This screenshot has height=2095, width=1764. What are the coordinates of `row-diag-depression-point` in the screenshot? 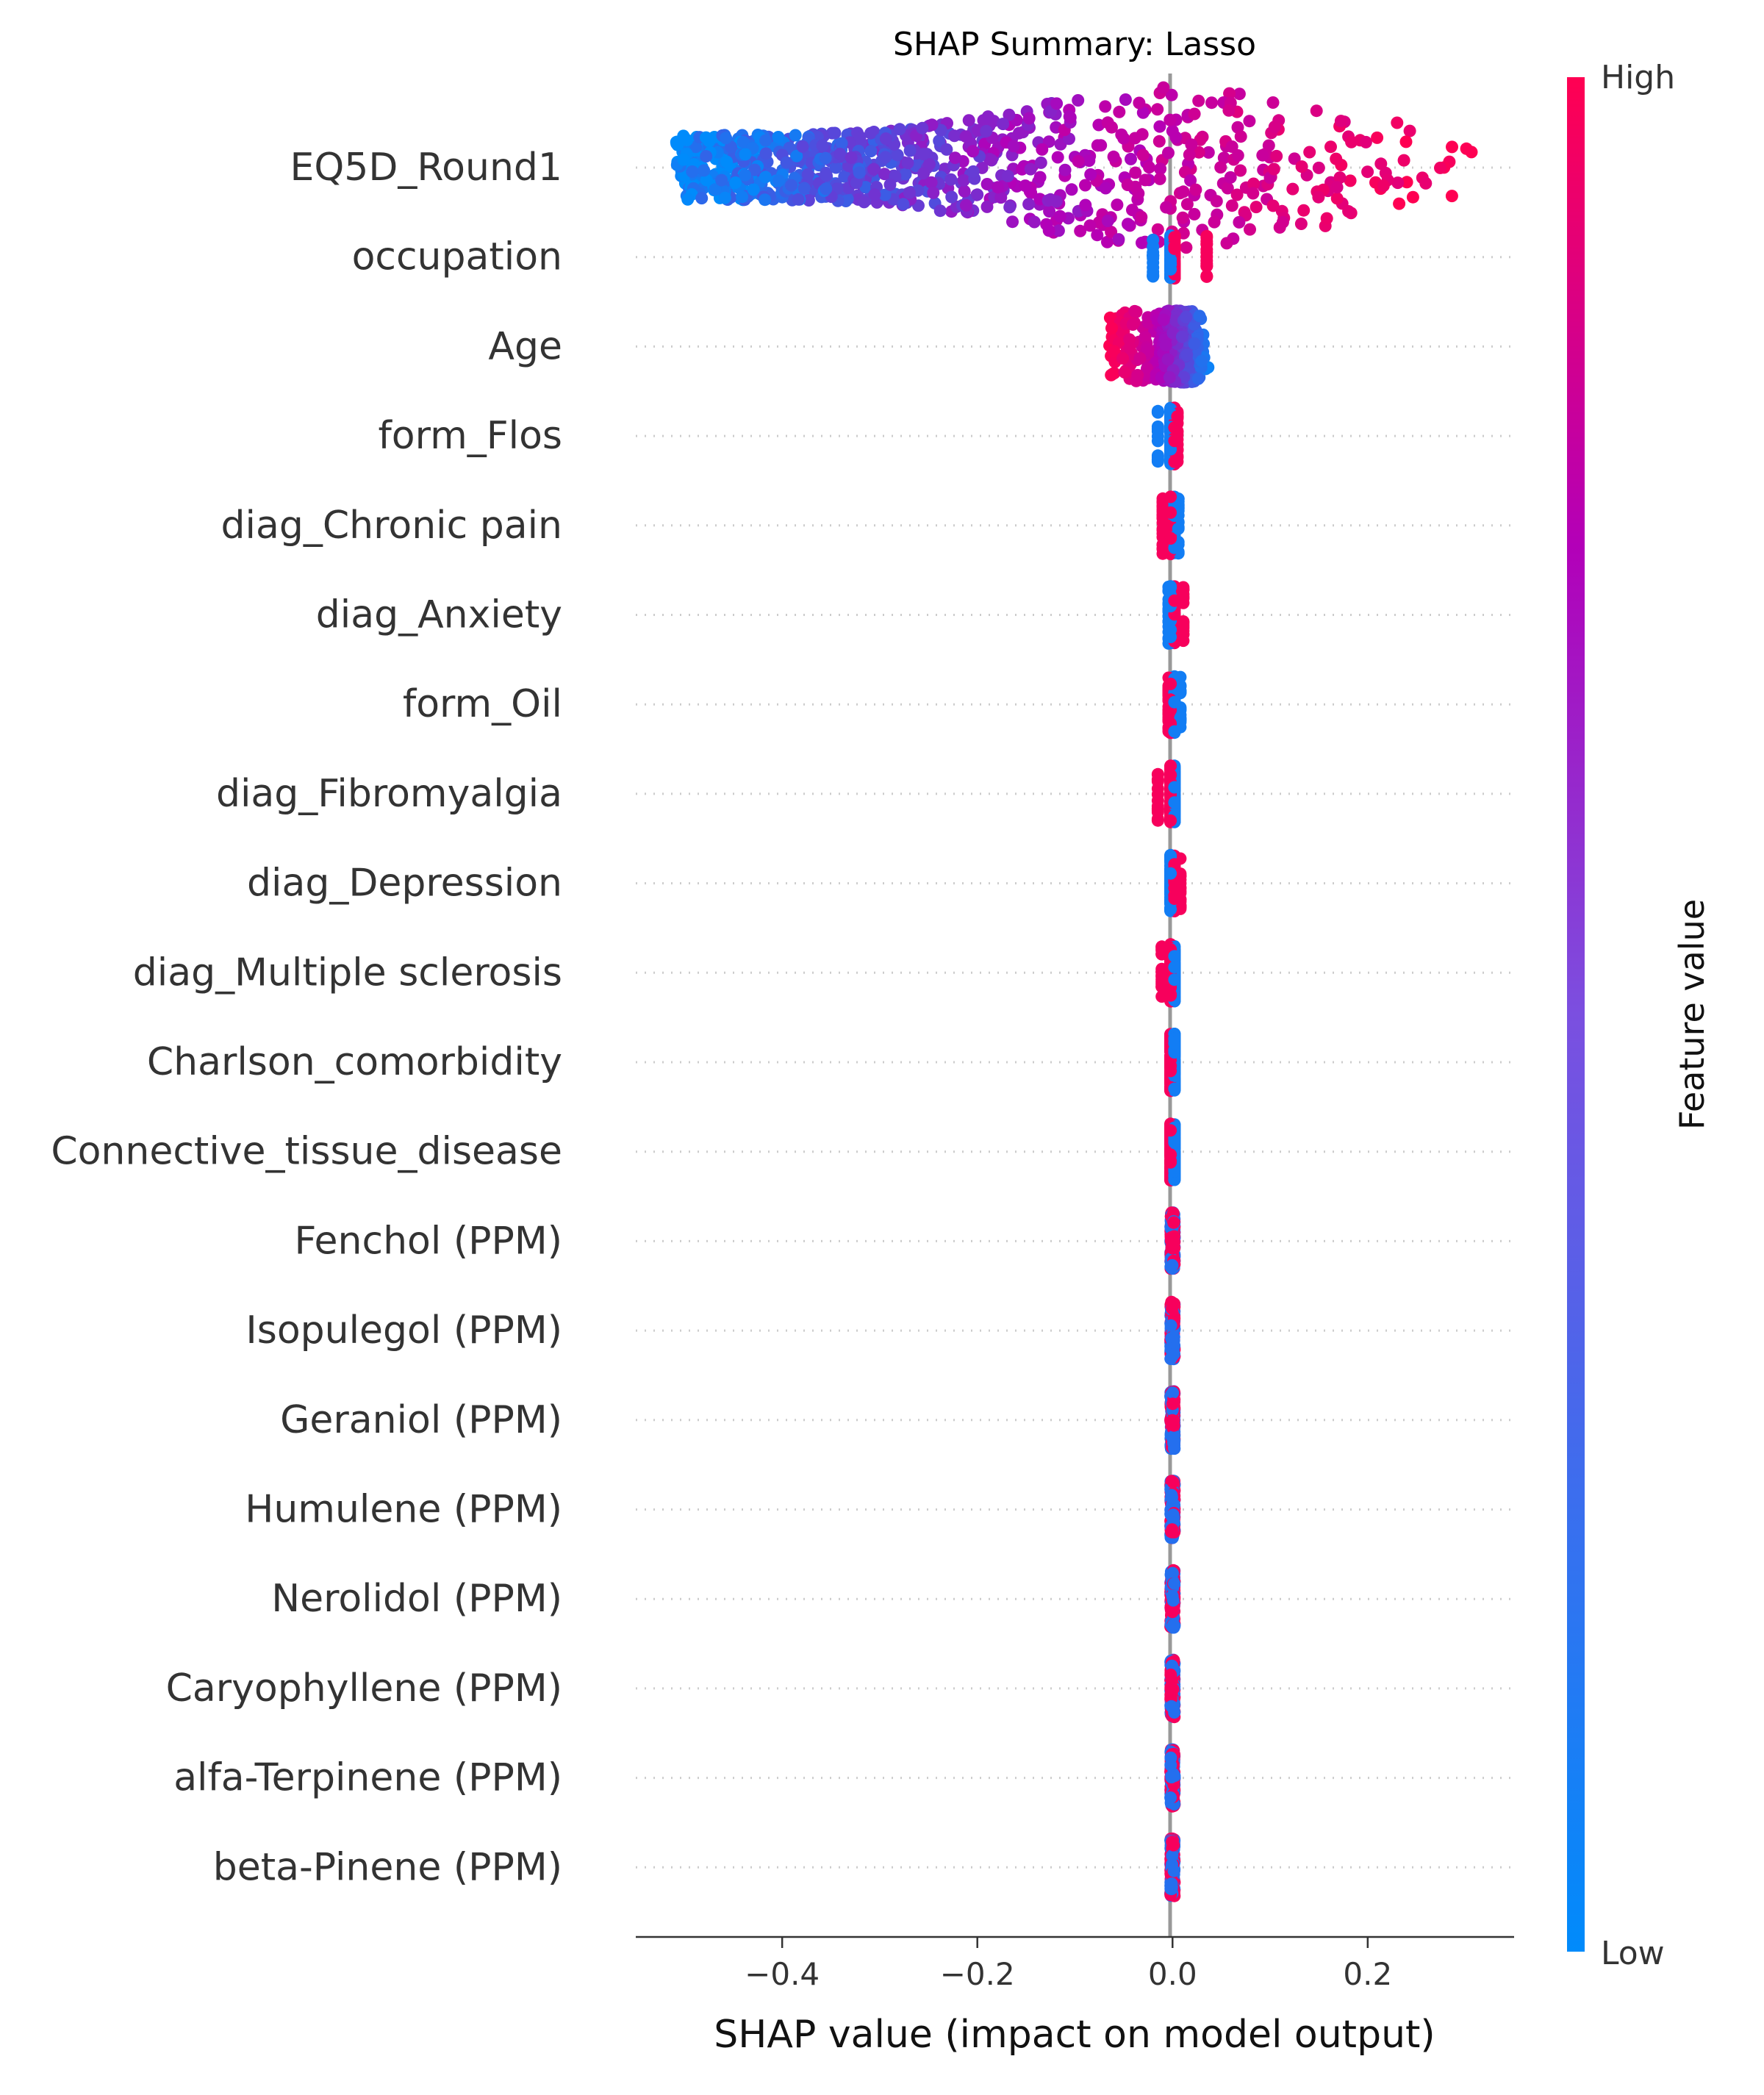 It's located at (1180, 891).